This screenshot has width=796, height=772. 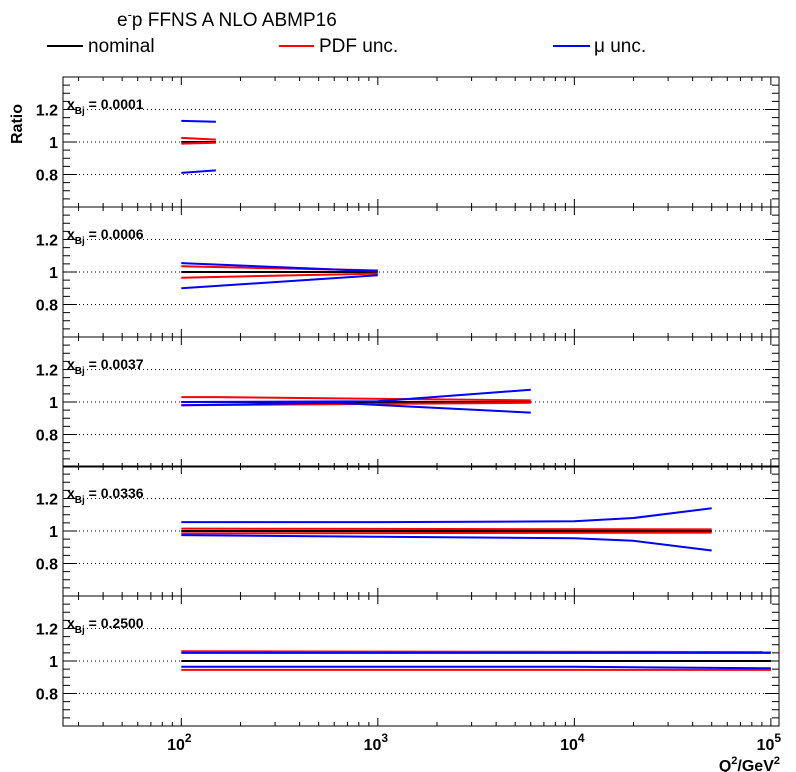 I want to click on legend: nominal PDF unc. μ unc., so click(x=346, y=46).